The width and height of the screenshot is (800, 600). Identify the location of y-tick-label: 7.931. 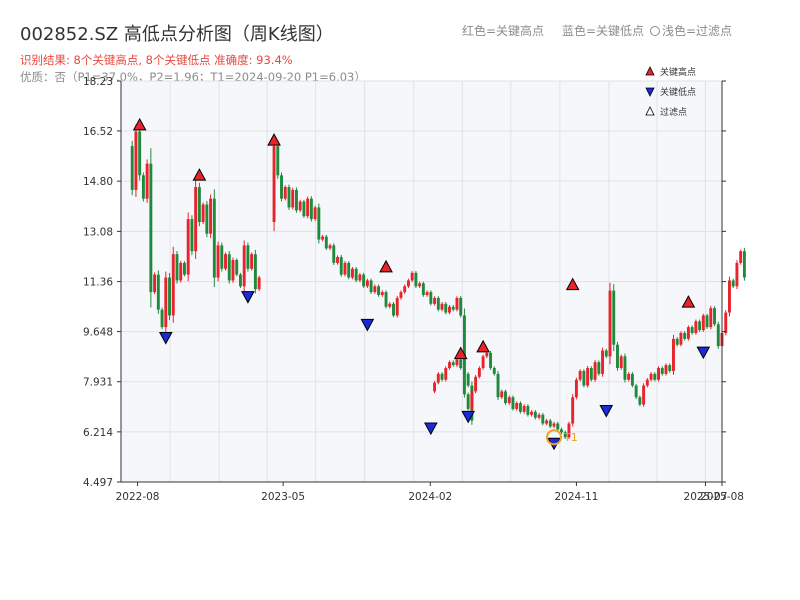
(98, 383).